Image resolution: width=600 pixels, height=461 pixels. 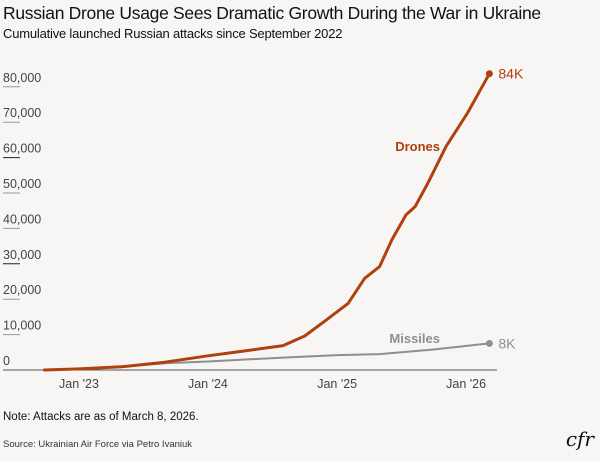 I want to click on y-tick-label: 20,000, so click(x=22, y=290).